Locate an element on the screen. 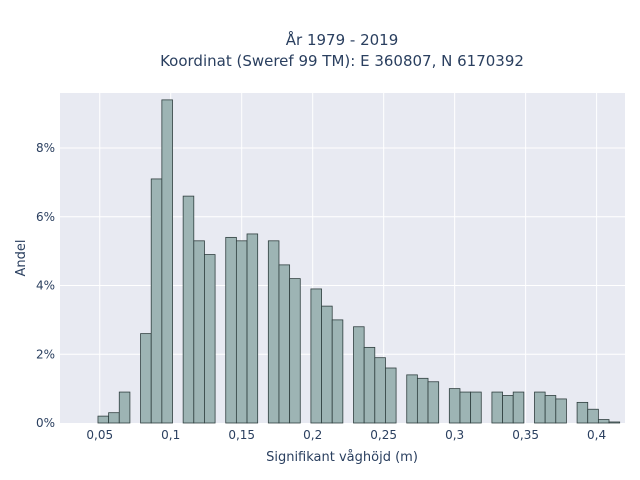 The height and width of the screenshot is (480, 640). x-tick-label: 0,05 is located at coordinates (99, 435).